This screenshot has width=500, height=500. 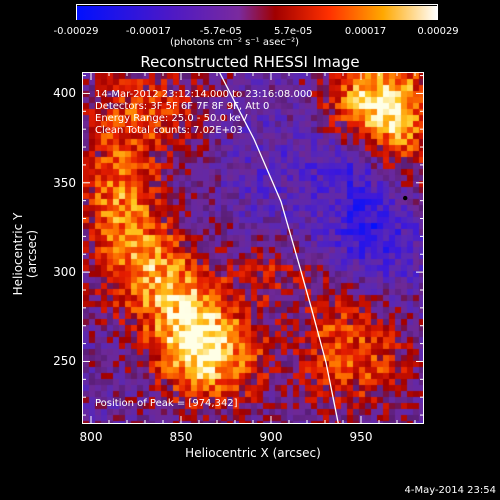 I want to click on y-tick-label: 250, so click(x=64, y=361).